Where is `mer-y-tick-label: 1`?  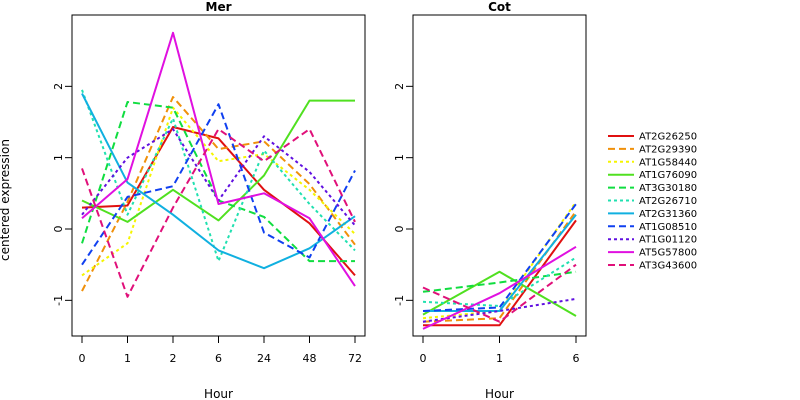 mer-y-tick-label: 1 is located at coordinates (58, 157).